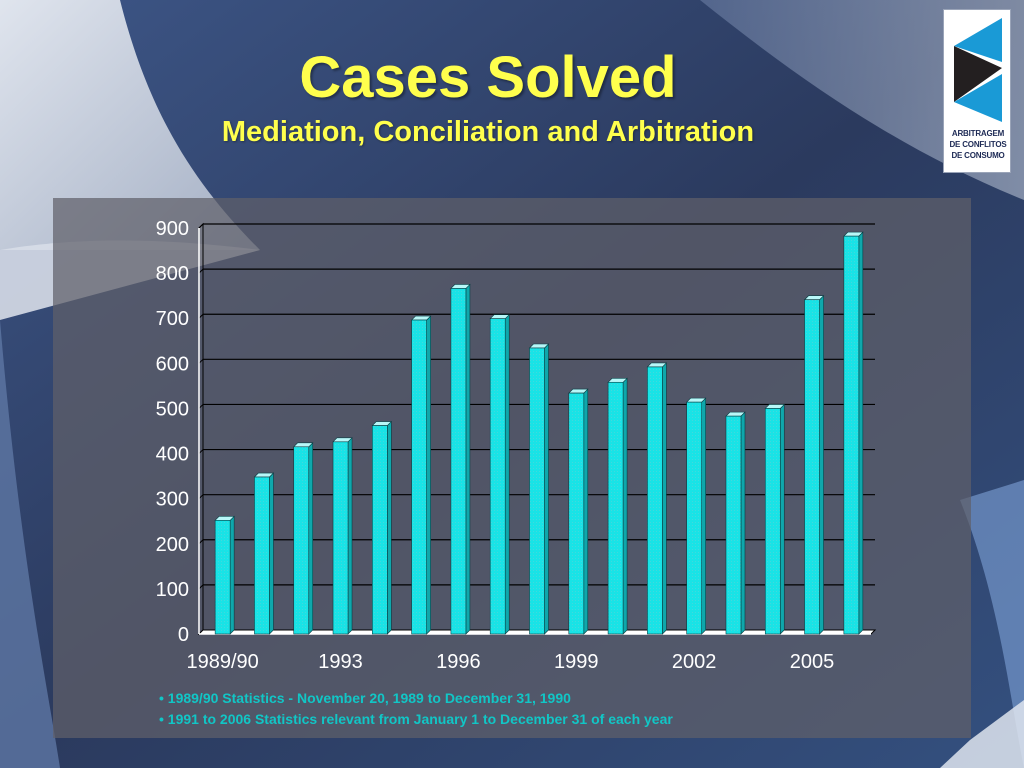 This screenshot has width=1024, height=768. I want to click on bar-1995, so click(421, 475).